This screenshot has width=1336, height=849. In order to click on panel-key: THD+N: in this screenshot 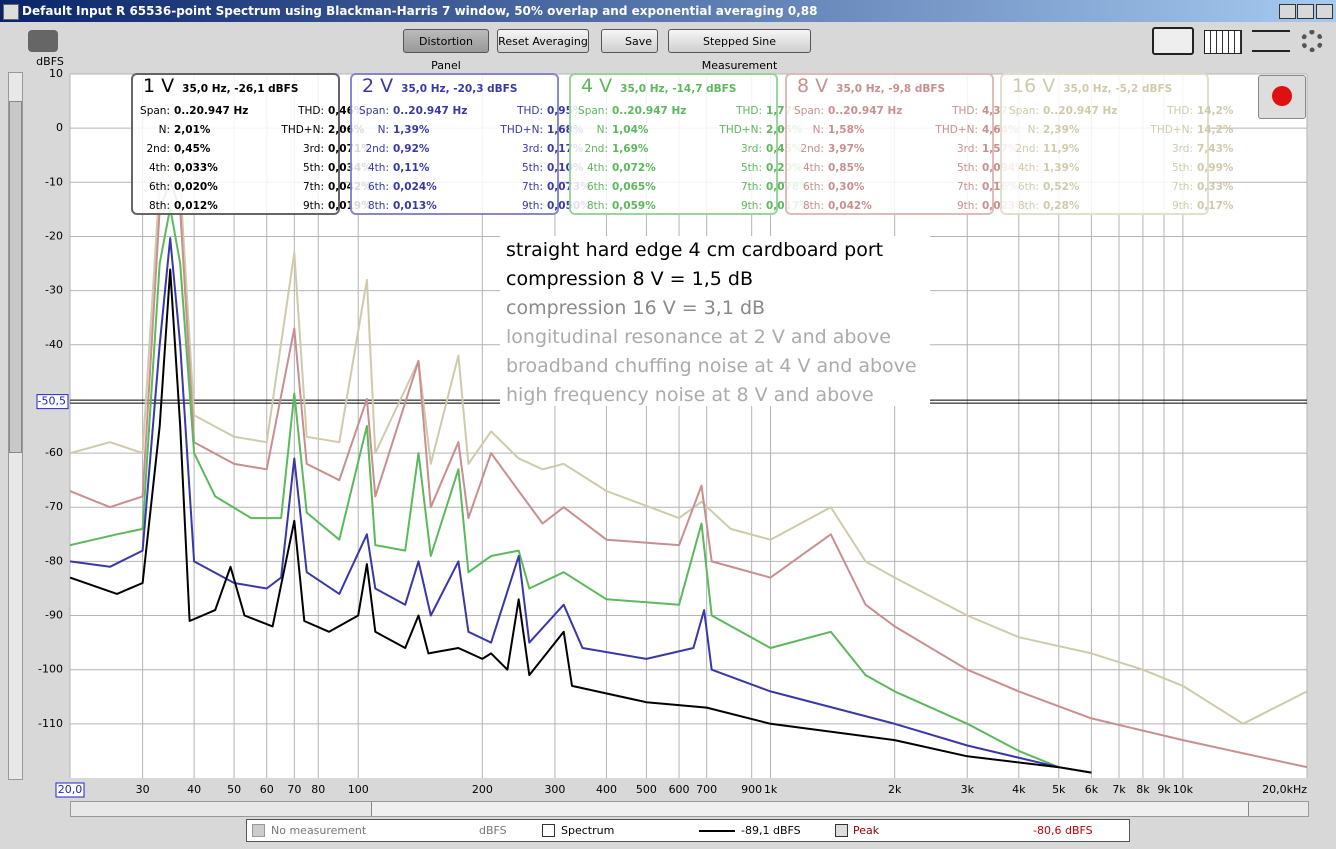, I will do `click(302, 129)`.